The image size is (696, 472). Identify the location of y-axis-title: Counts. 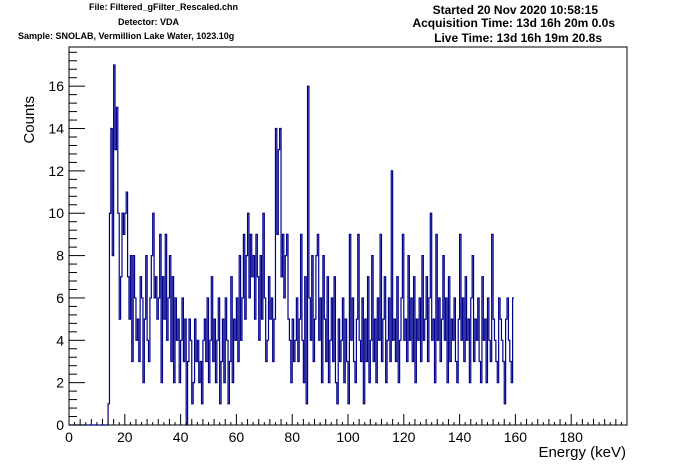
(29, 120).